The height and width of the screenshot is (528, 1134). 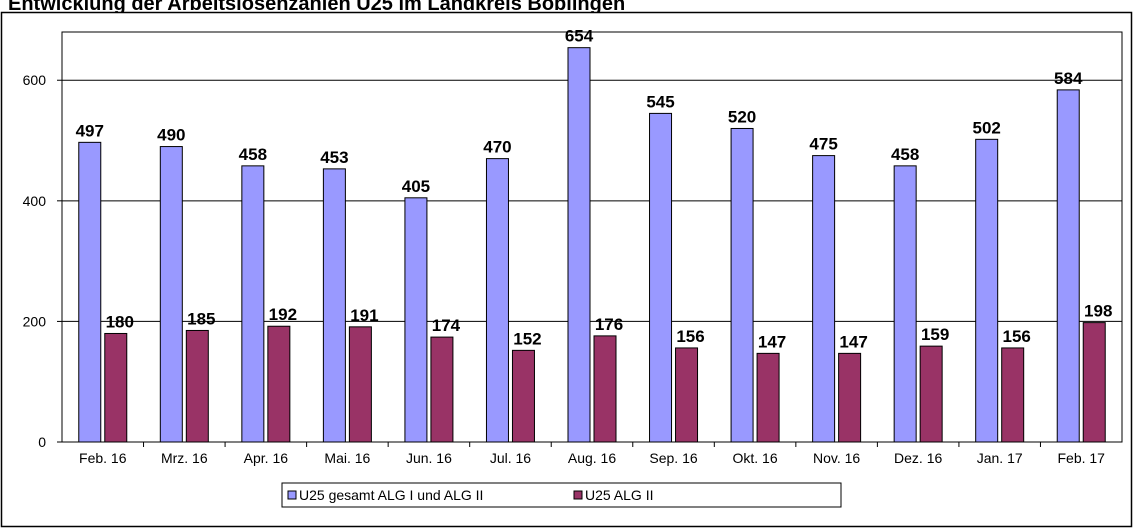 I want to click on x-tick-label: Aug. 16, so click(x=592, y=458).